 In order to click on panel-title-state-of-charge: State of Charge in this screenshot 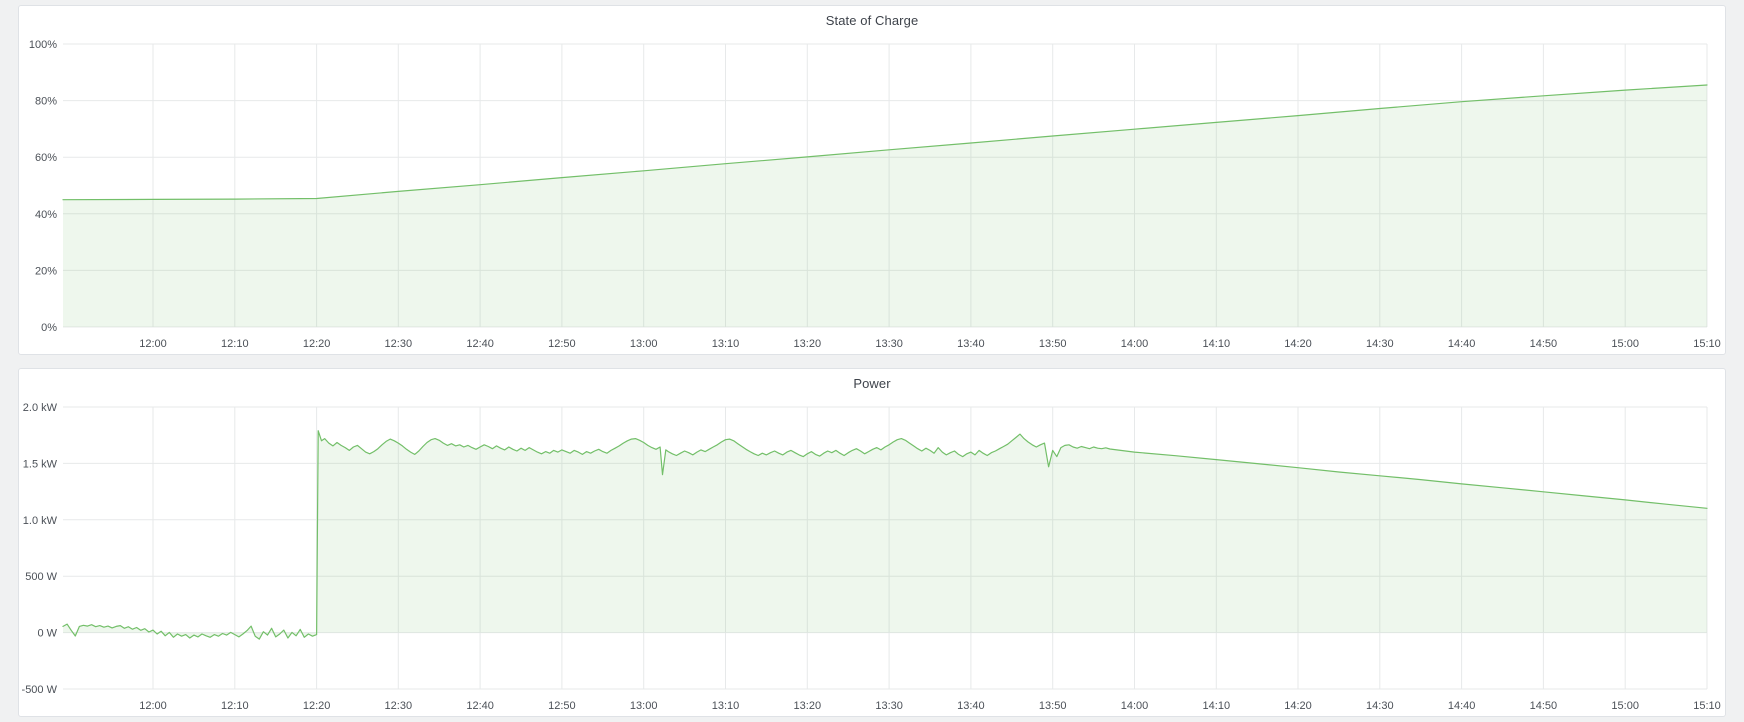, I will do `click(872, 20)`.